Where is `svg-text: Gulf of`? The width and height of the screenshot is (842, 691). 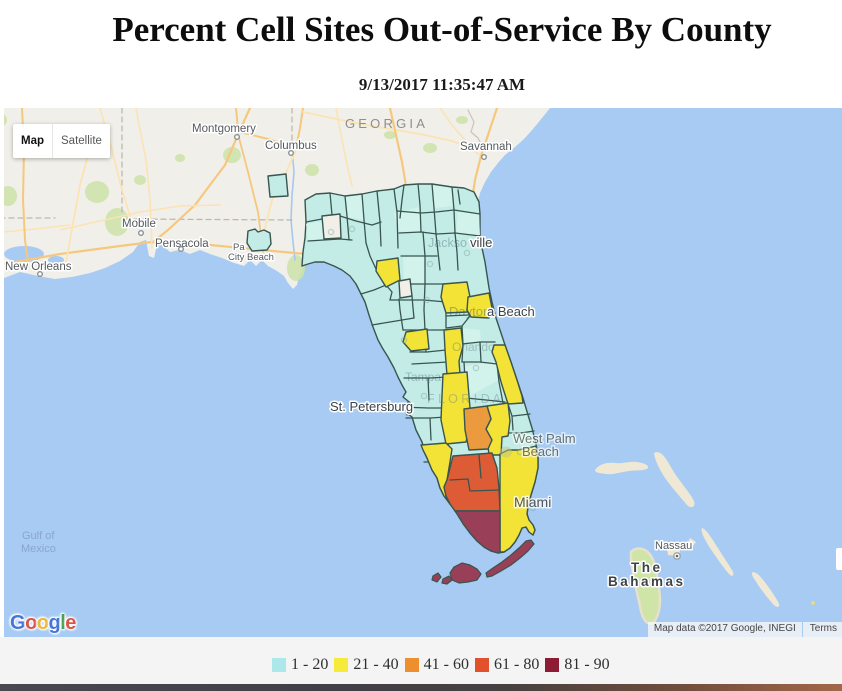
svg-text: Gulf of is located at coordinates (38, 536).